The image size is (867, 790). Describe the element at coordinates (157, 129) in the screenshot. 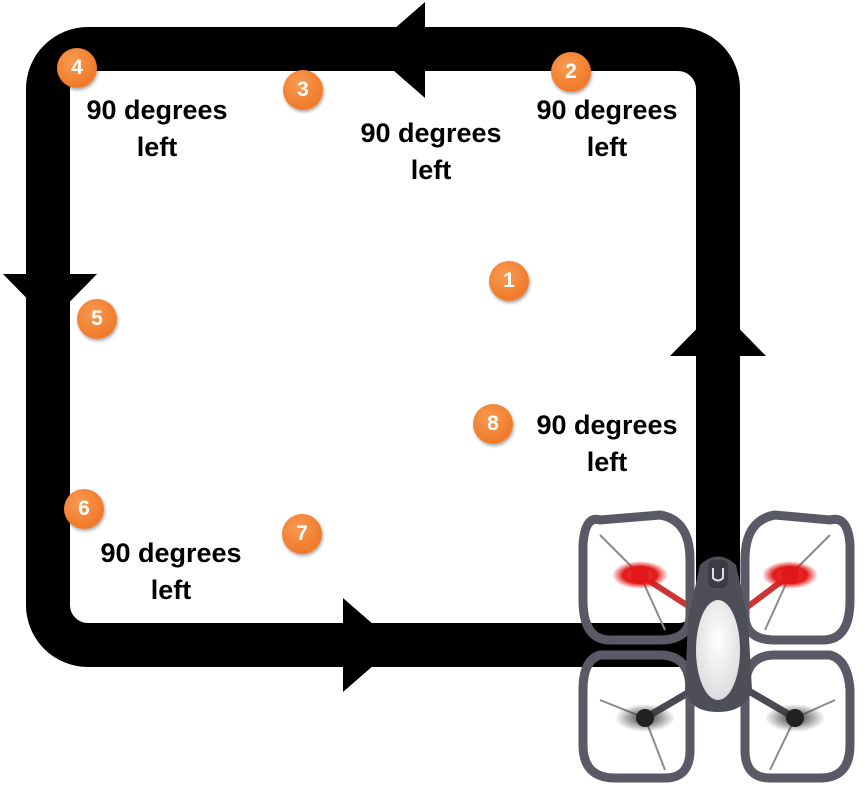

I see `turn-label-top-left: 90 degrees left` at that location.